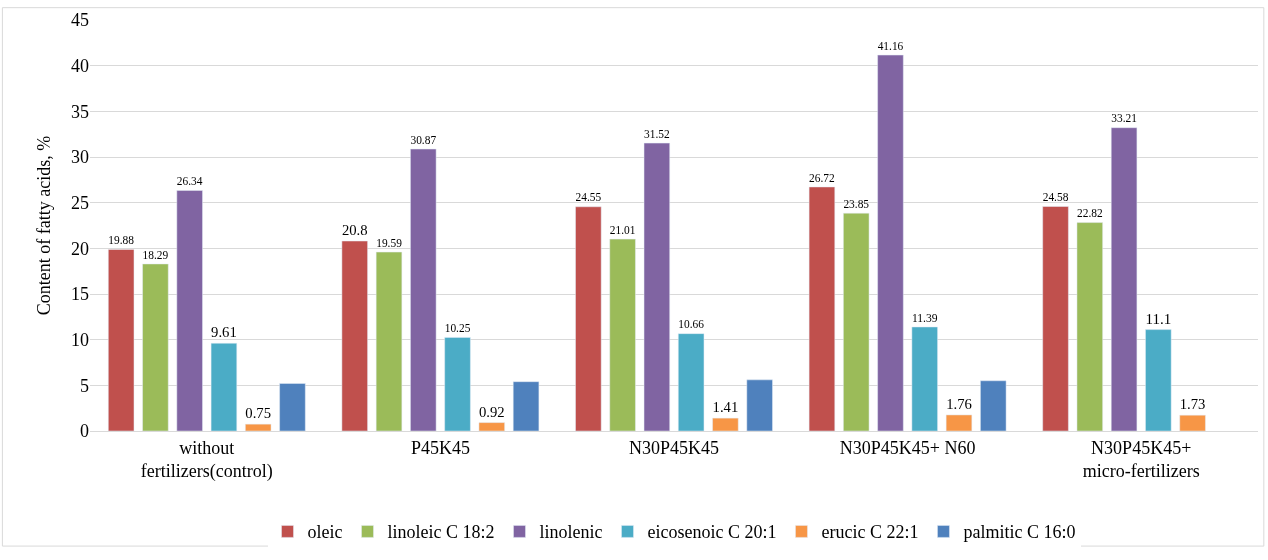 Image resolution: width=1268 pixels, height=560 pixels. What do you see at coordinates (725, 407) in the screenshot?
I see `data-label: 1.41` at bounding box center [725, 407].